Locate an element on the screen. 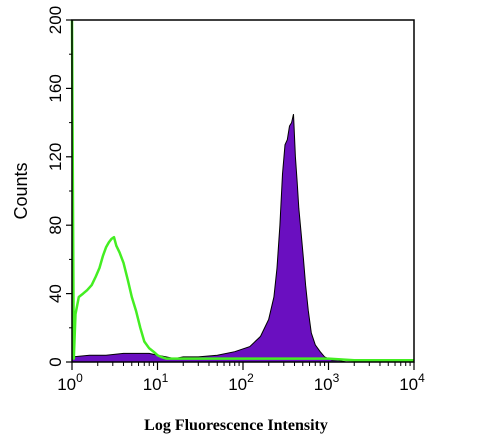 The width and height of the screenshot is (484, 448). y-tick-label: 160 is located at coordinates (55, 88).